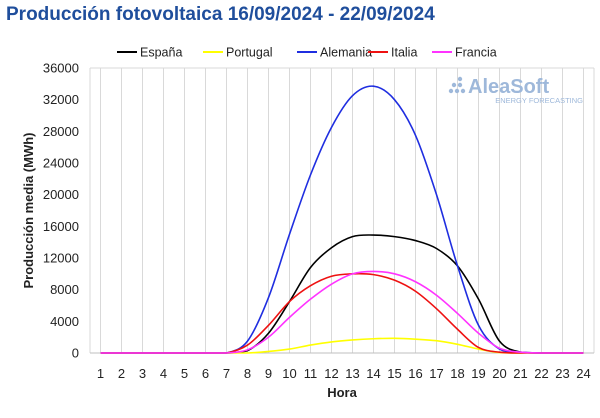  I want to click on legend: España Portugal Alemania Italia Francia, so click(307, 53).